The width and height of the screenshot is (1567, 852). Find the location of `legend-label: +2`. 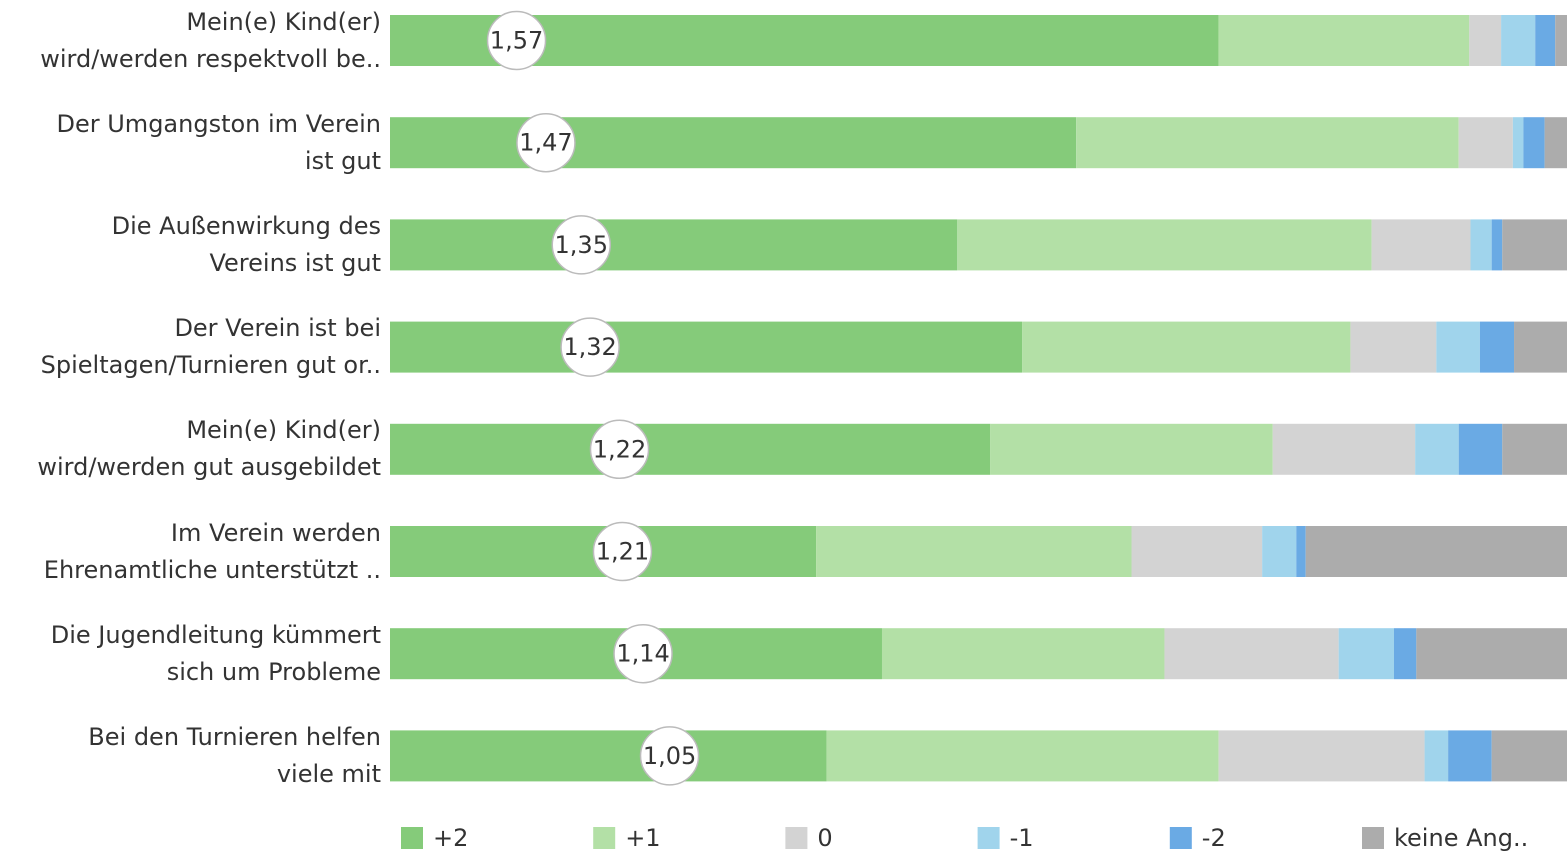

legend-label: +2 is located at coordinates (450, 838).